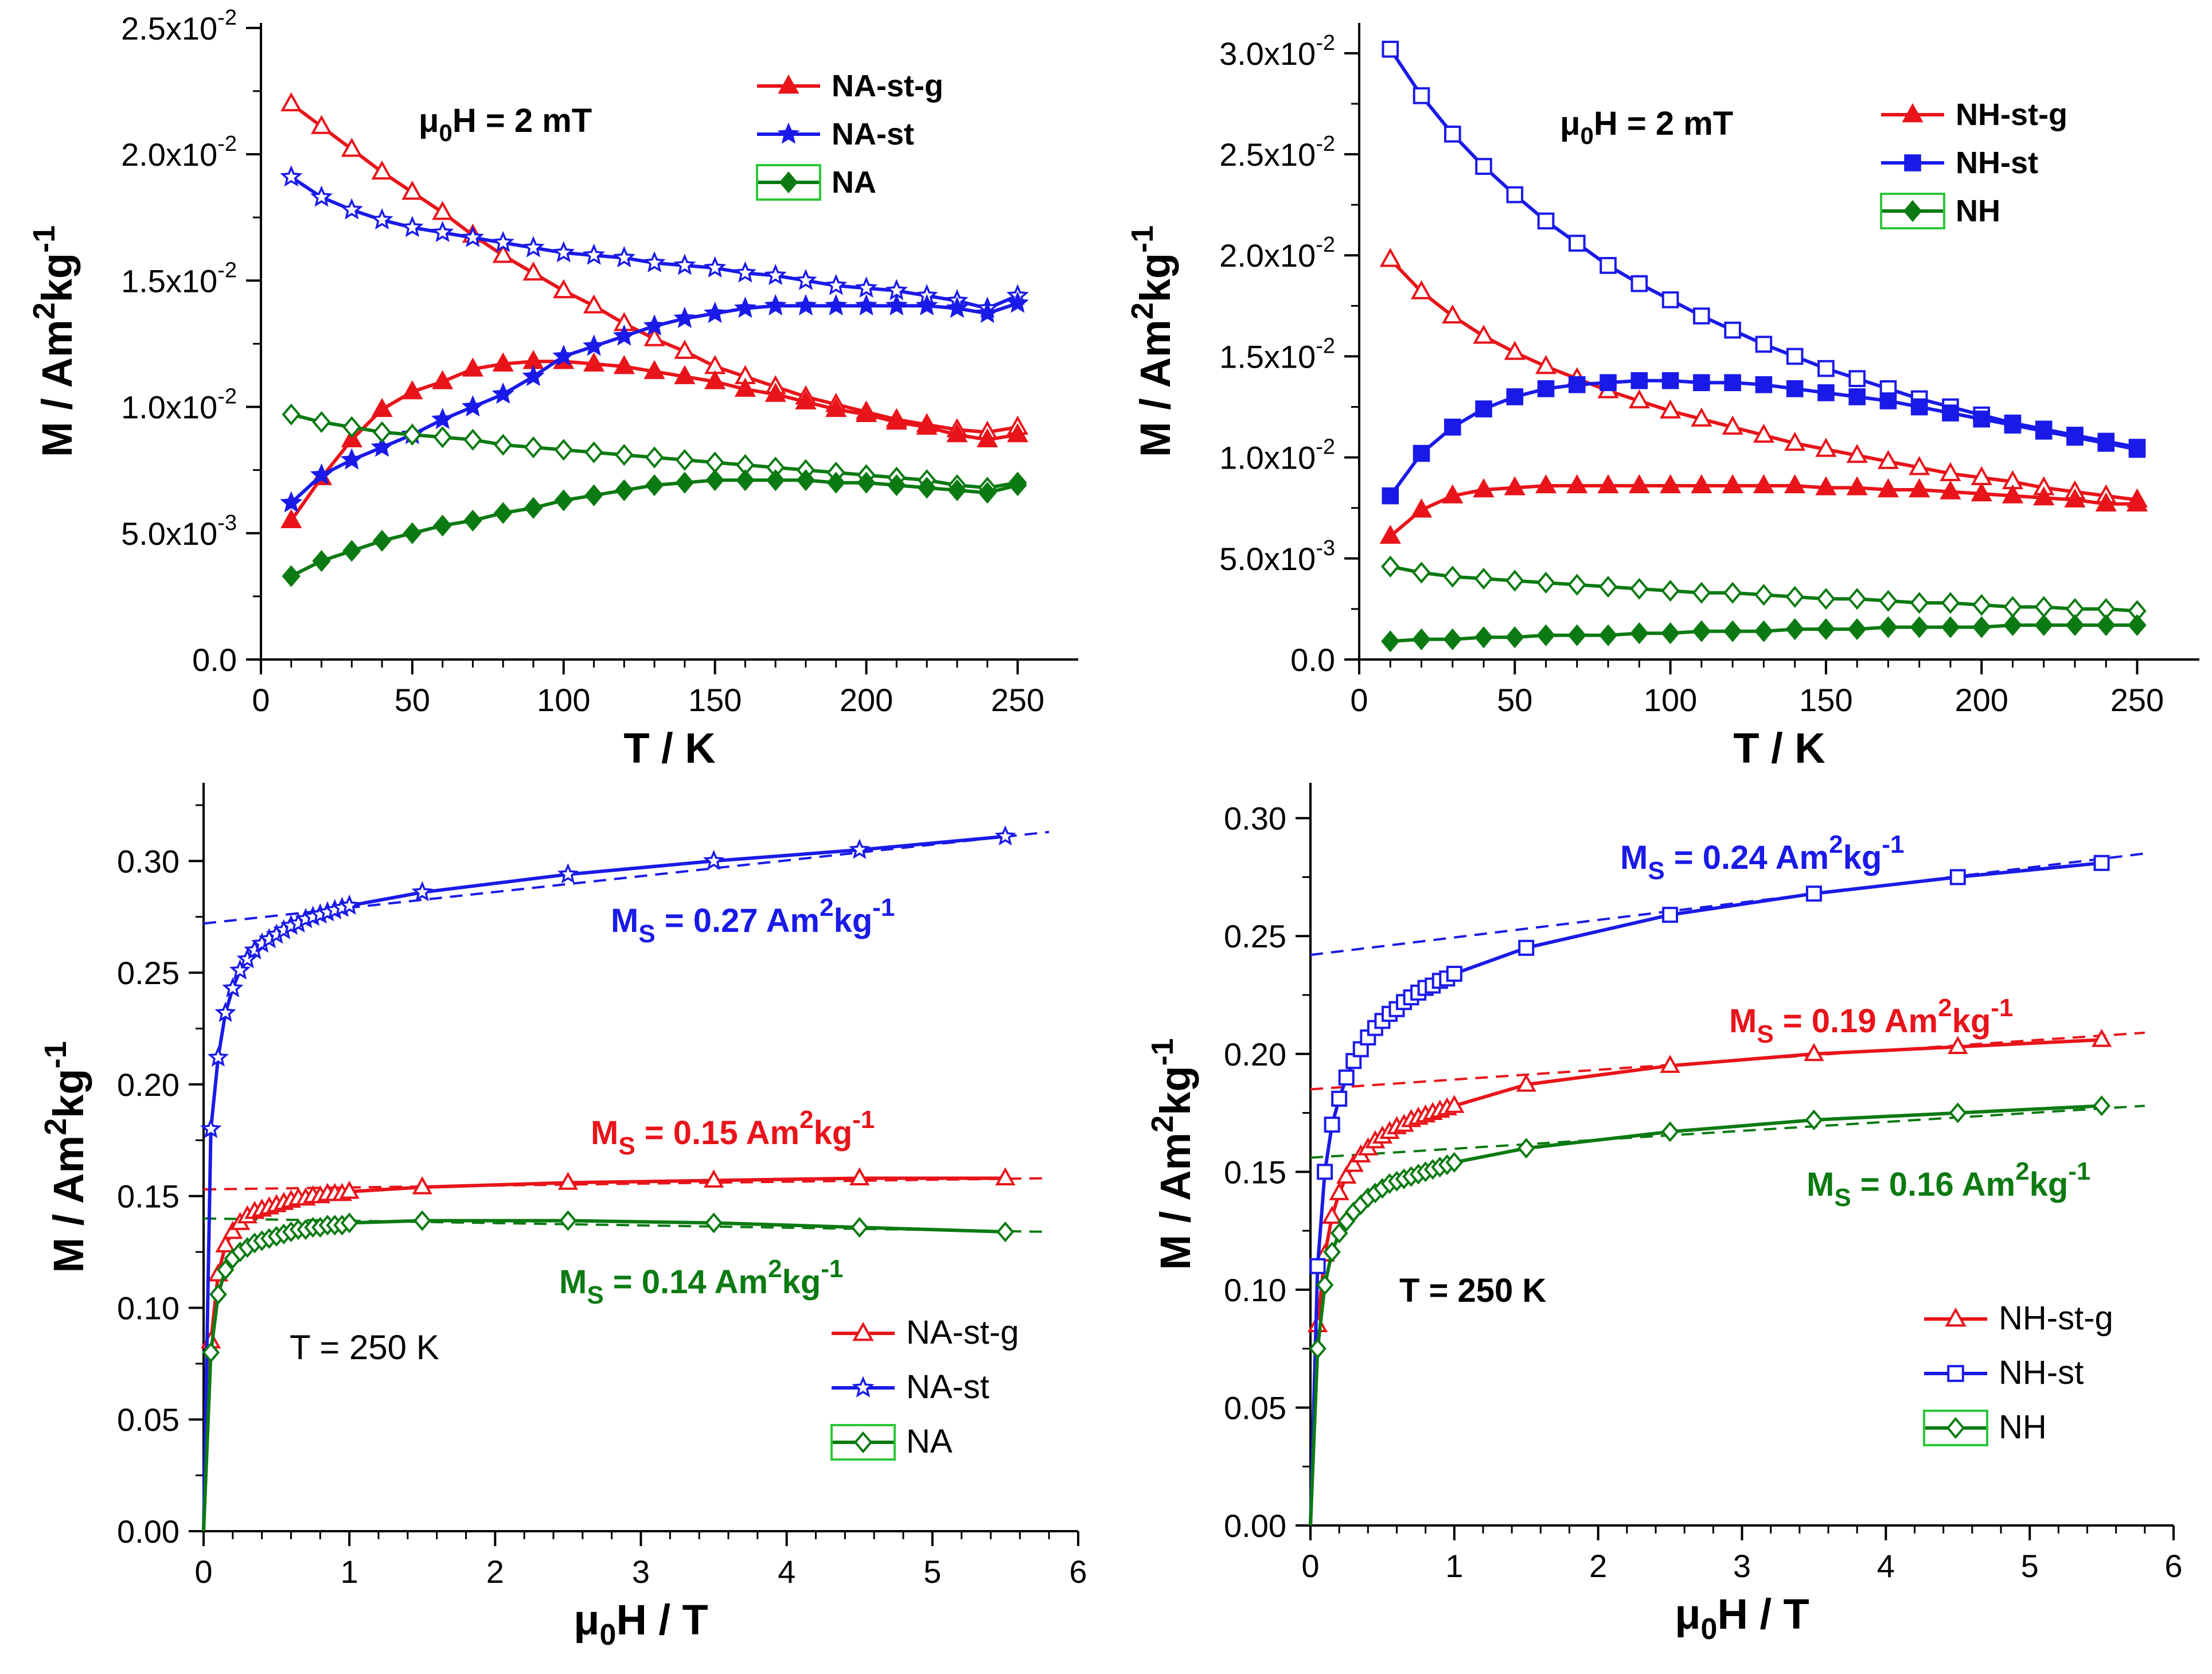 The width and height of the screenshot is (2212, 1674). I want to click on legend-label: NA, so click(929, 1441).